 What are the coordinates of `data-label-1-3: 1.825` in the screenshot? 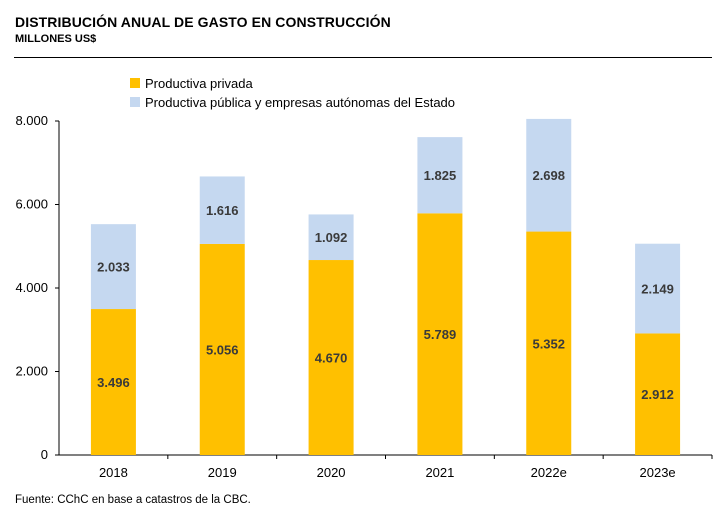 It's located at (440, 175).